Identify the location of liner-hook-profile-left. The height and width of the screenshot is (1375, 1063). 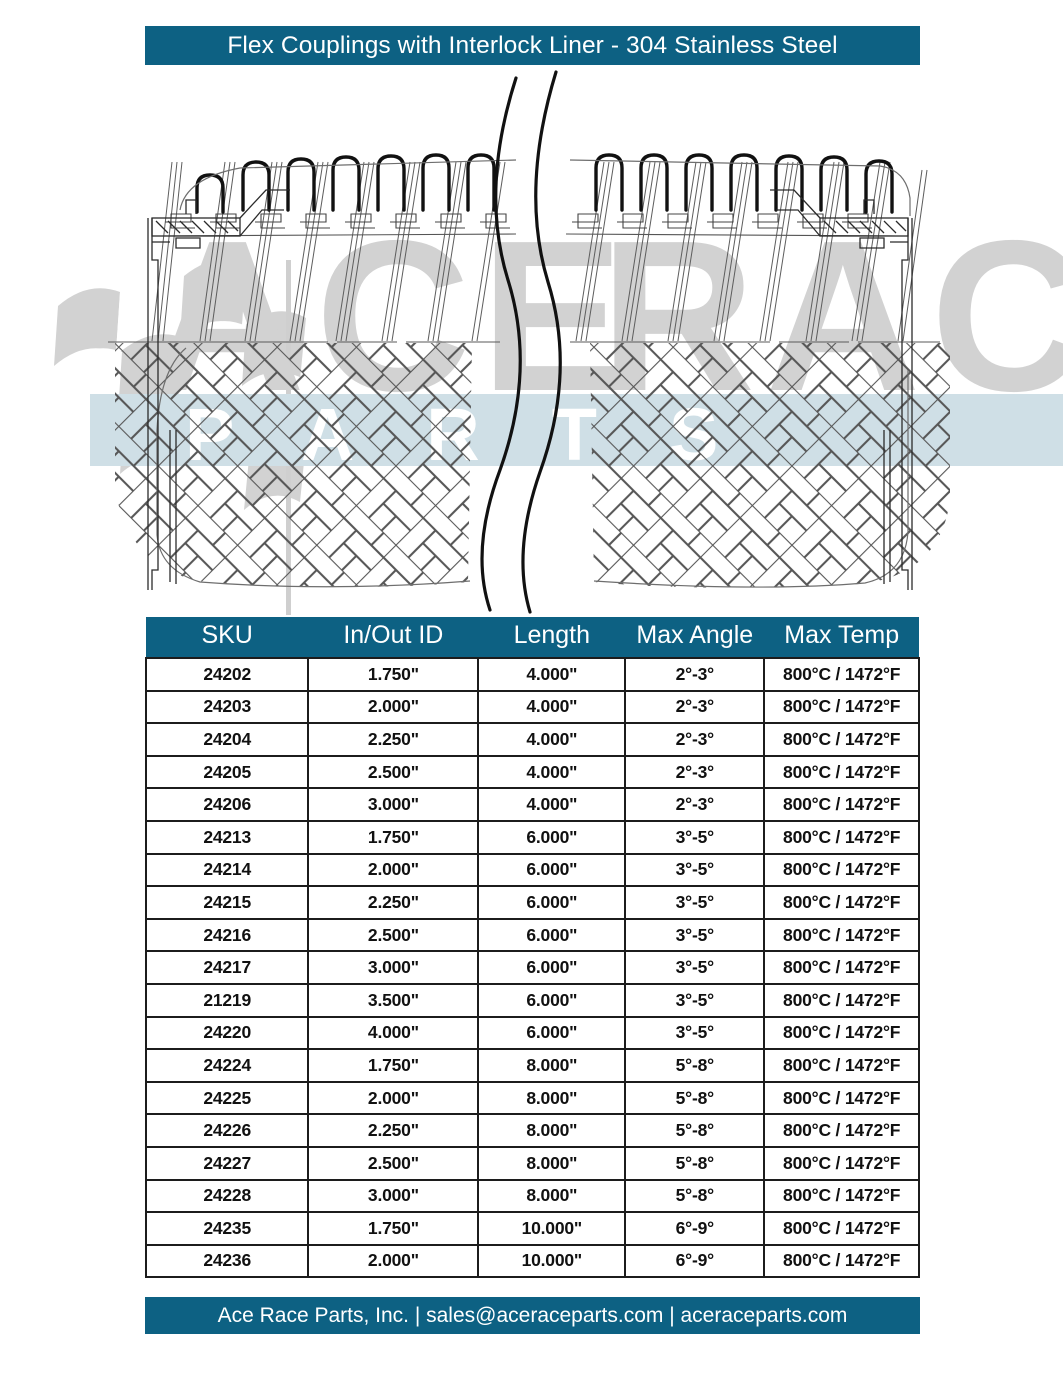
(337, 221).